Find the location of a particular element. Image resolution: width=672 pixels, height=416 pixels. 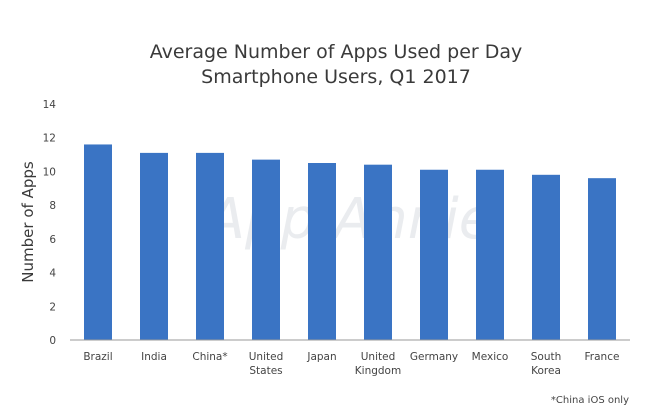

x-category-label: India is located at coordinates (154, 357).